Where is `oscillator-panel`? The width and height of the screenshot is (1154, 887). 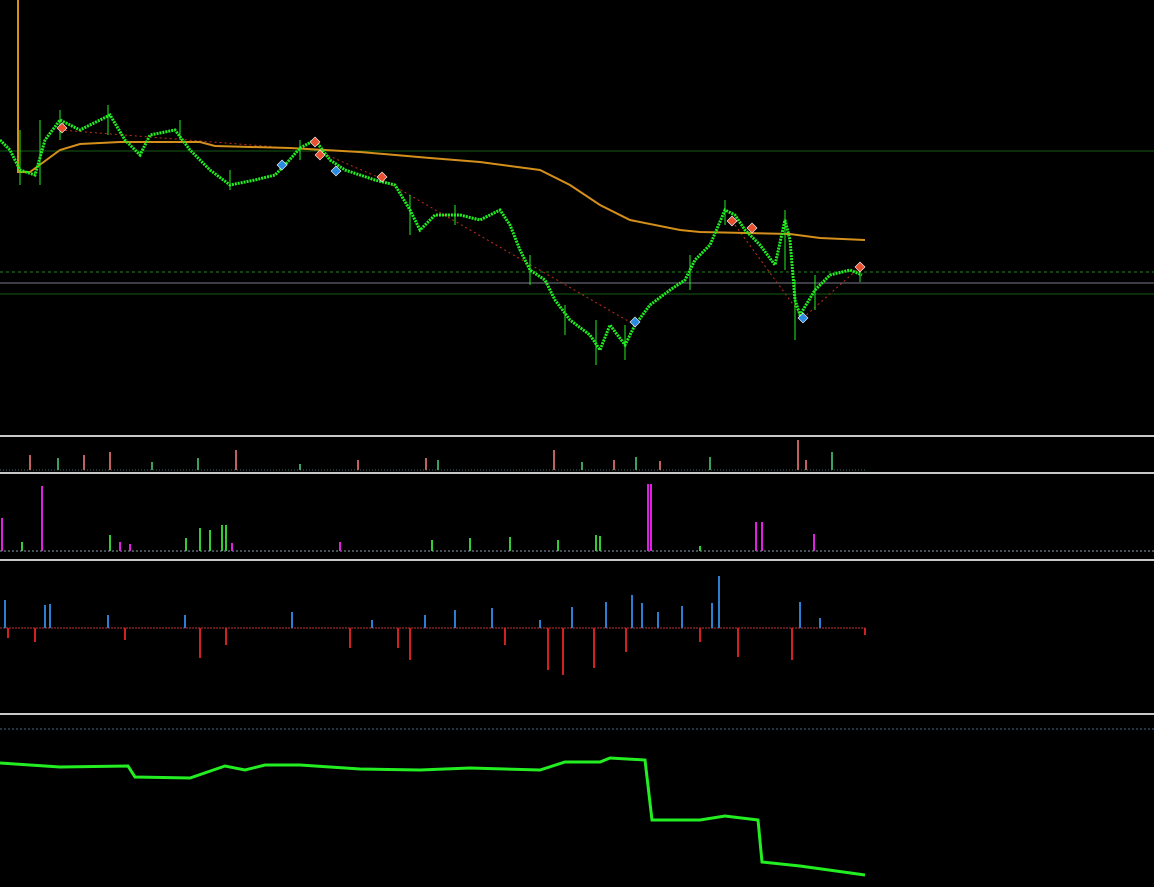
oscillator-panel is located at coordinates (433, 625).